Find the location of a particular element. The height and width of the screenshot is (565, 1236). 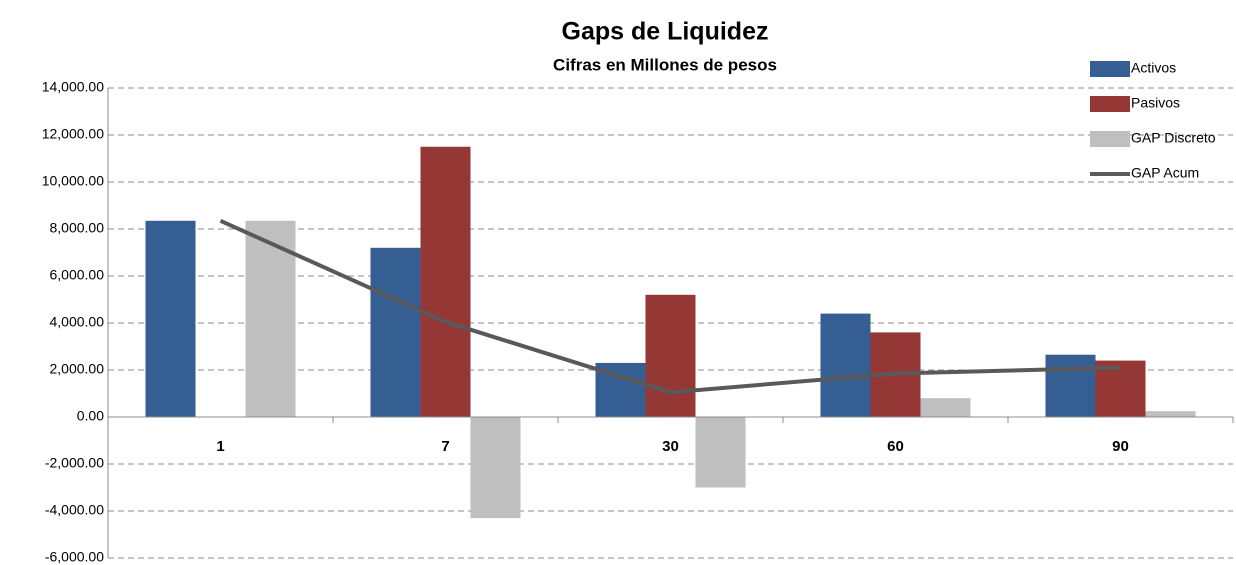

y-tick-label: 6,000.00 is located at coordinates (77, 275).